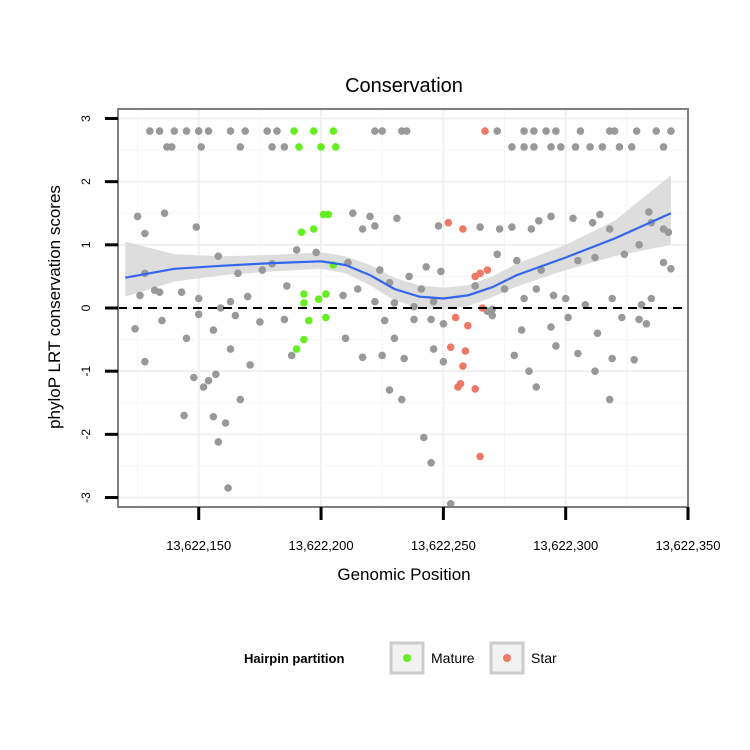  I want to click on chart-title: Conservation, so click(404, 86).